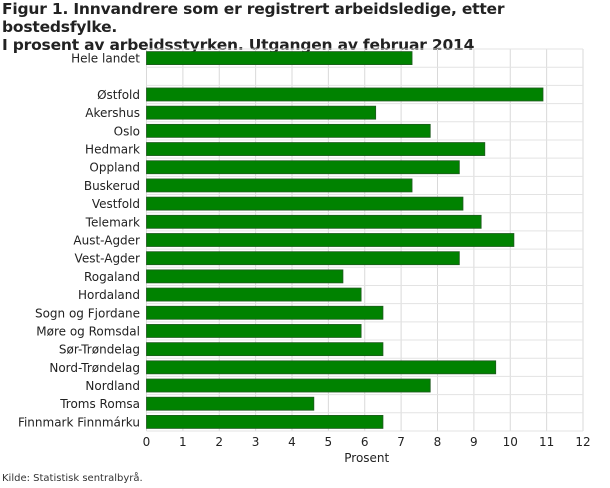 Image resolution: width=610 pixels, height=488 pixels. I want to click on category-label: Troms Romsa, so click(99, 404).